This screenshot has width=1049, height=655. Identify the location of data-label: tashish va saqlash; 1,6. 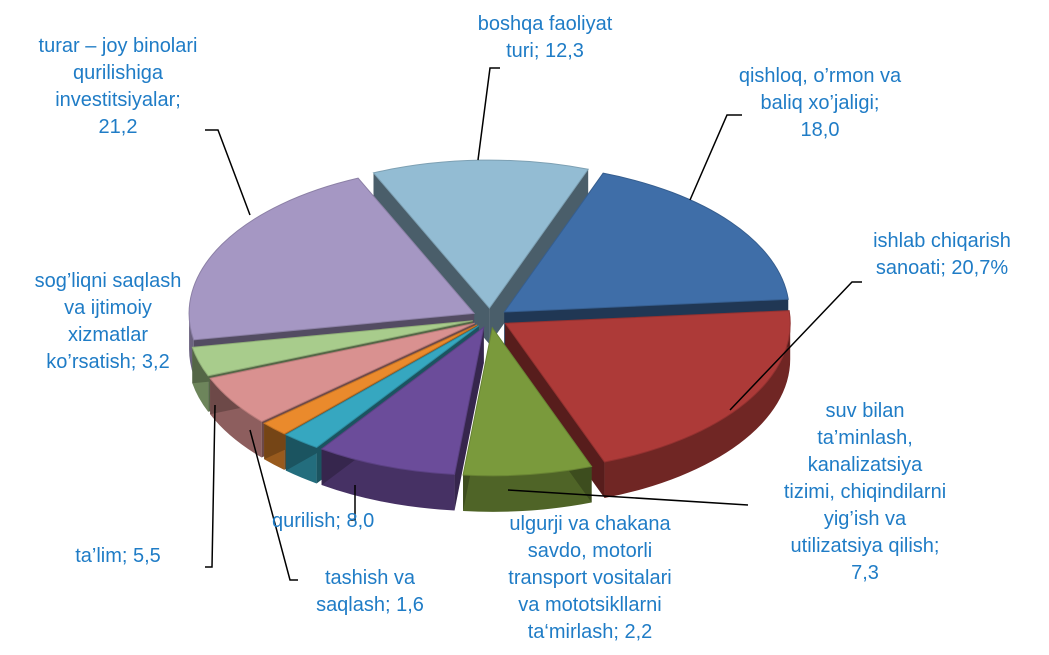
(370, 591).